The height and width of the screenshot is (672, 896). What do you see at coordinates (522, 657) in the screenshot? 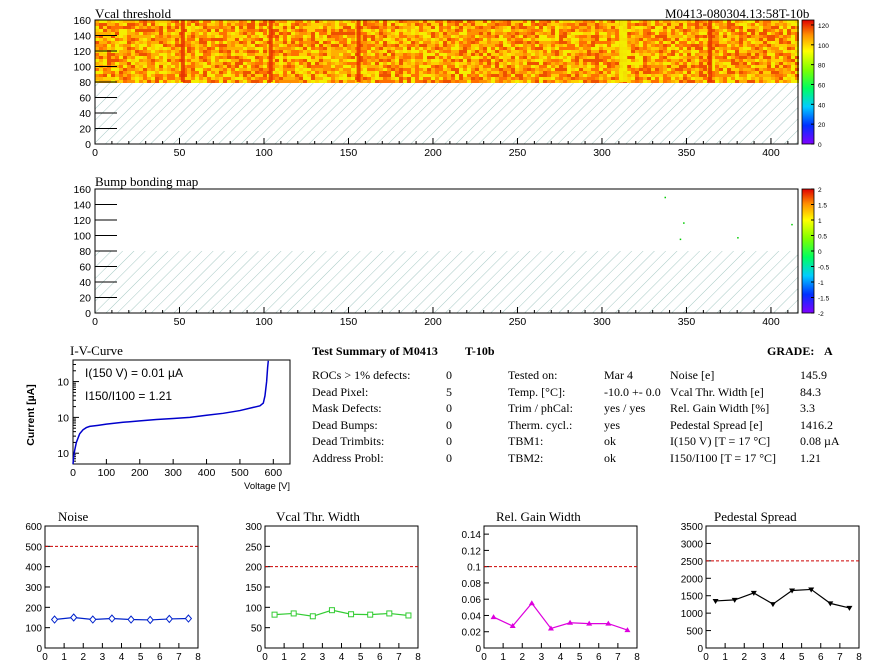
I see `trend-x-tick-label: 2` at bounding box center [522, 657].